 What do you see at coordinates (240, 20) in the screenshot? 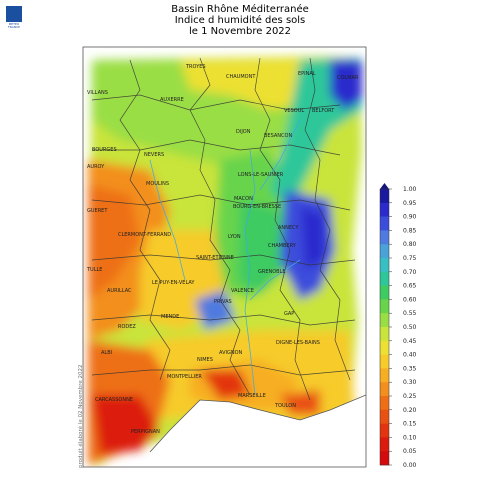
I see `title-line-2: Indice d humidité des sols` at bounding box center [240, 20].